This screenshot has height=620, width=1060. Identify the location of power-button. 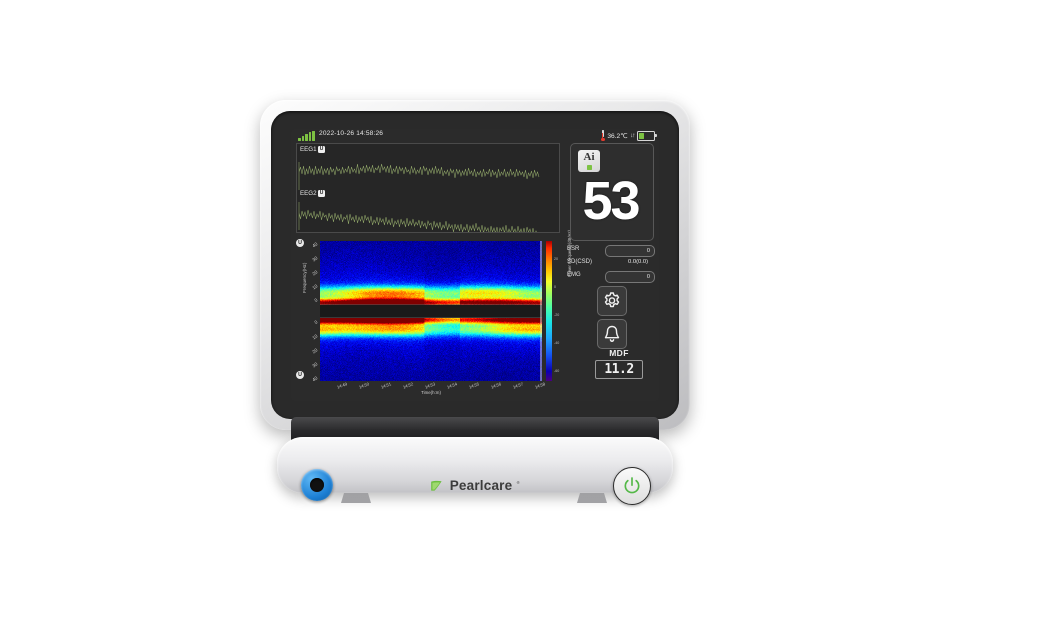
(632, 486).